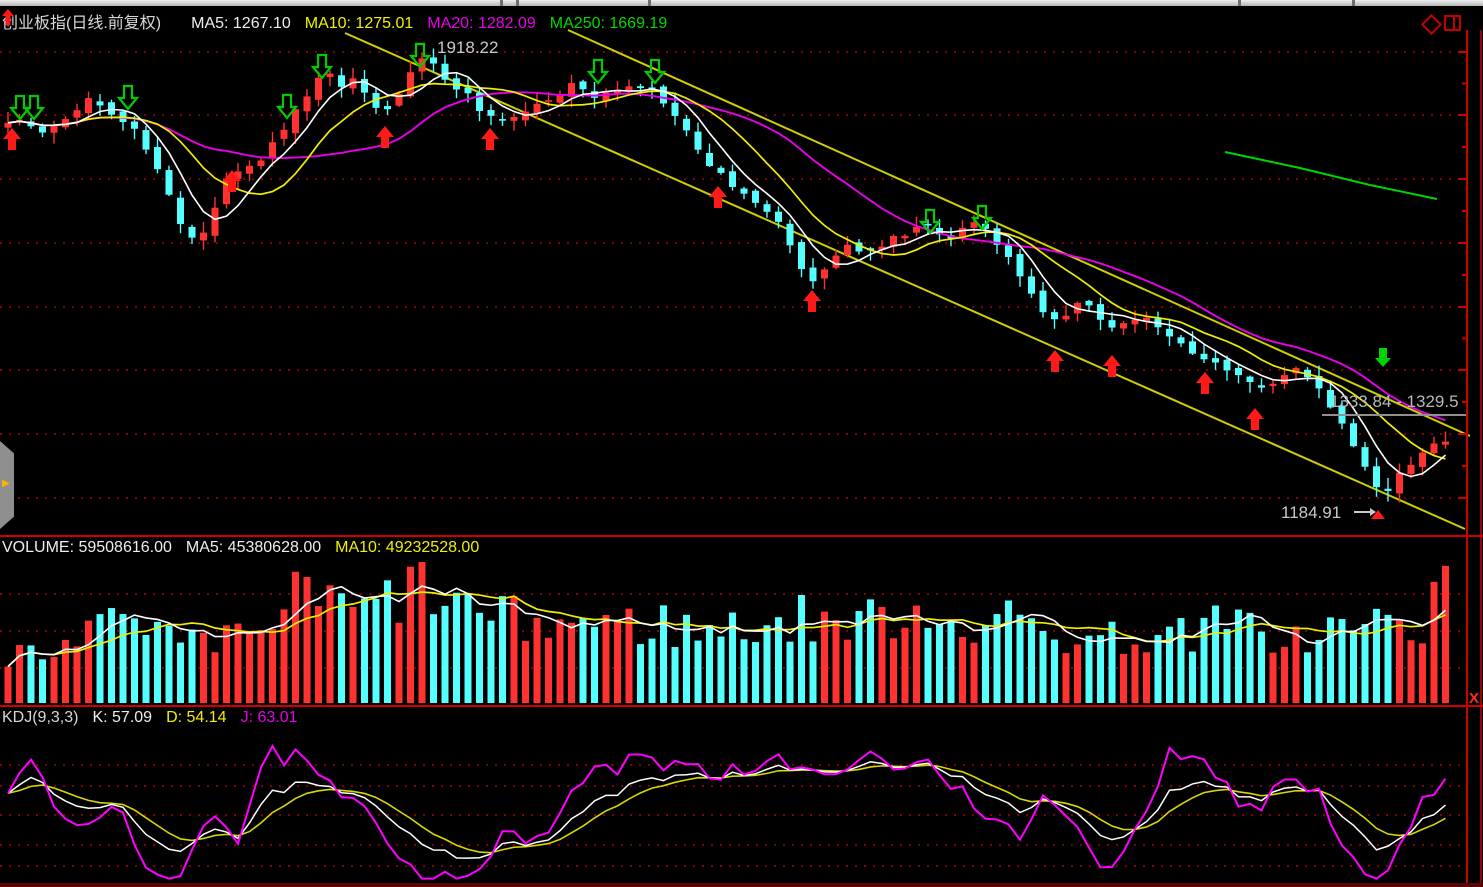 The image size is (1483, 887). I want to click on kdj-d-value: D: 54.14, so click(196, 717).